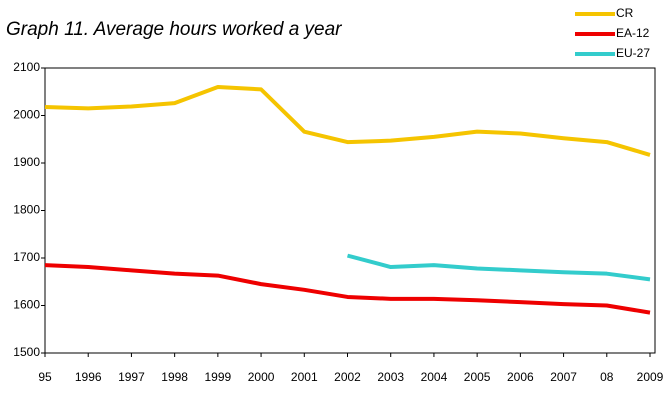 This screenshot has width=668, height=407. I want to click on x-tick-label: 2006, so click(520, 377).